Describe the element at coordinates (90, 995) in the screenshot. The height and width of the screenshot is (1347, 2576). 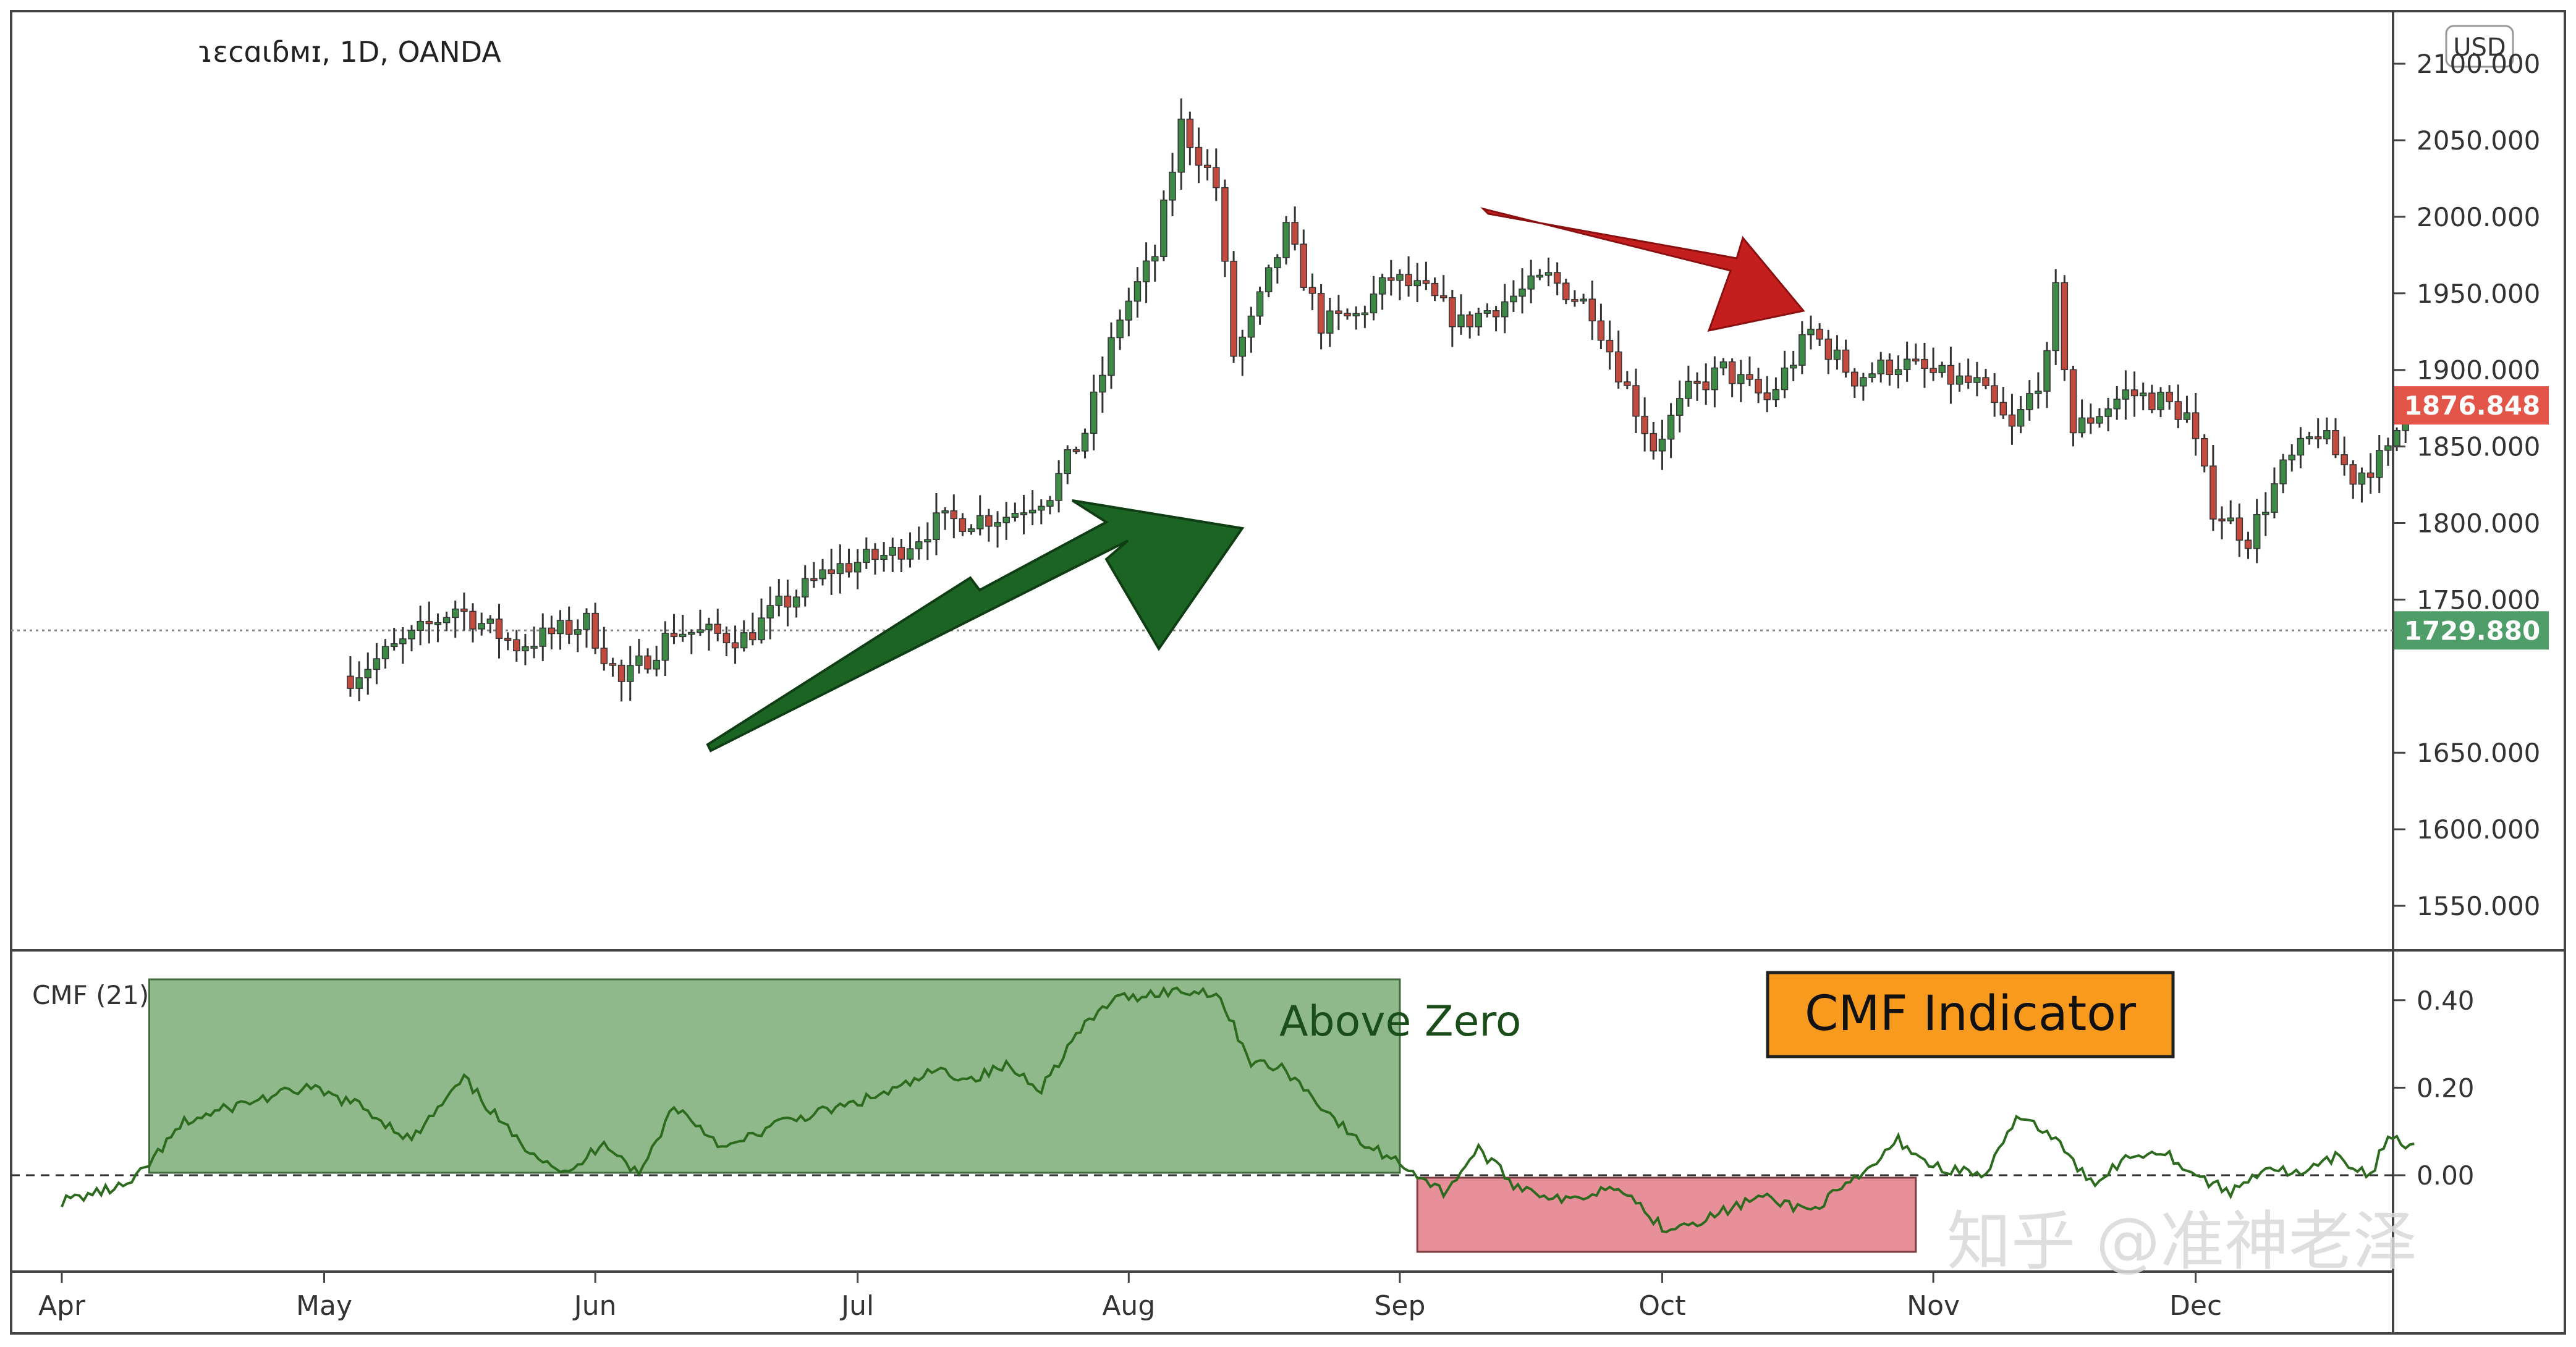
I see `cmf-label: CMF (21)` at that location.